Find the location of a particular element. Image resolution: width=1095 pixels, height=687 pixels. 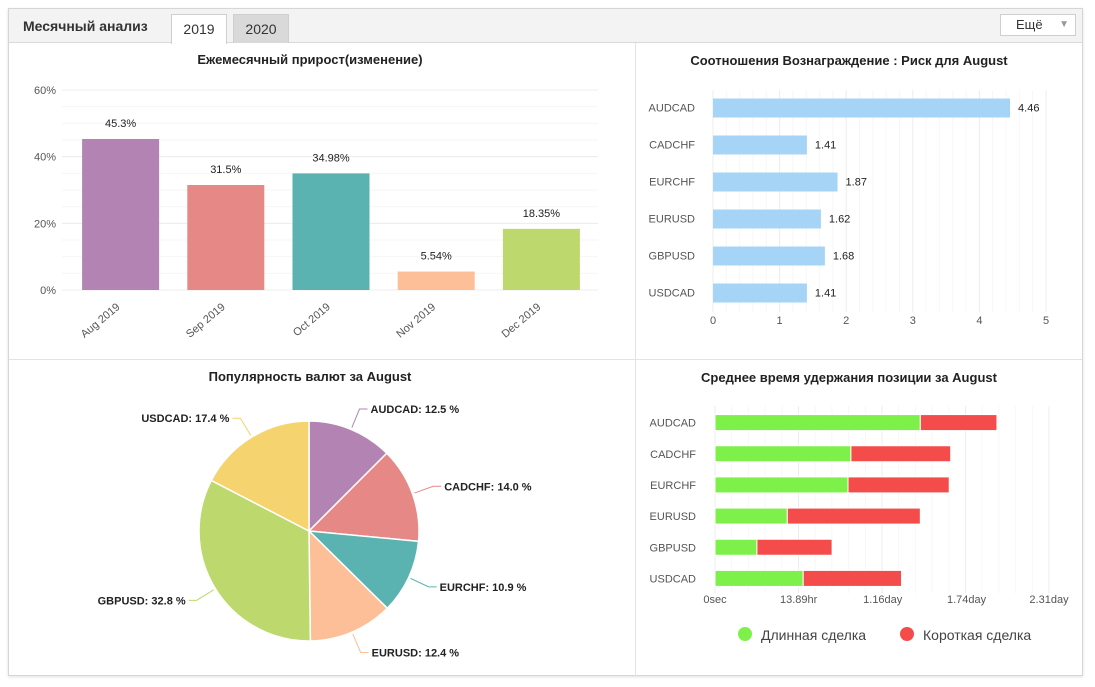

x-tick-label: 5 is located at coordinates (1046, 321).